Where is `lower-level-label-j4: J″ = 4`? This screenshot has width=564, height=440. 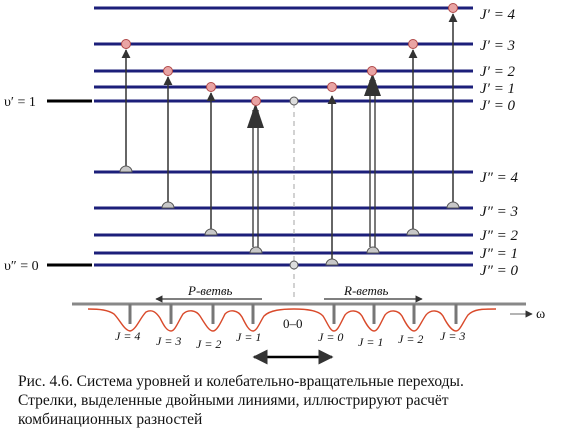
lower-level-label-j4: J″ = 4 is located at coordinates (499, 178).